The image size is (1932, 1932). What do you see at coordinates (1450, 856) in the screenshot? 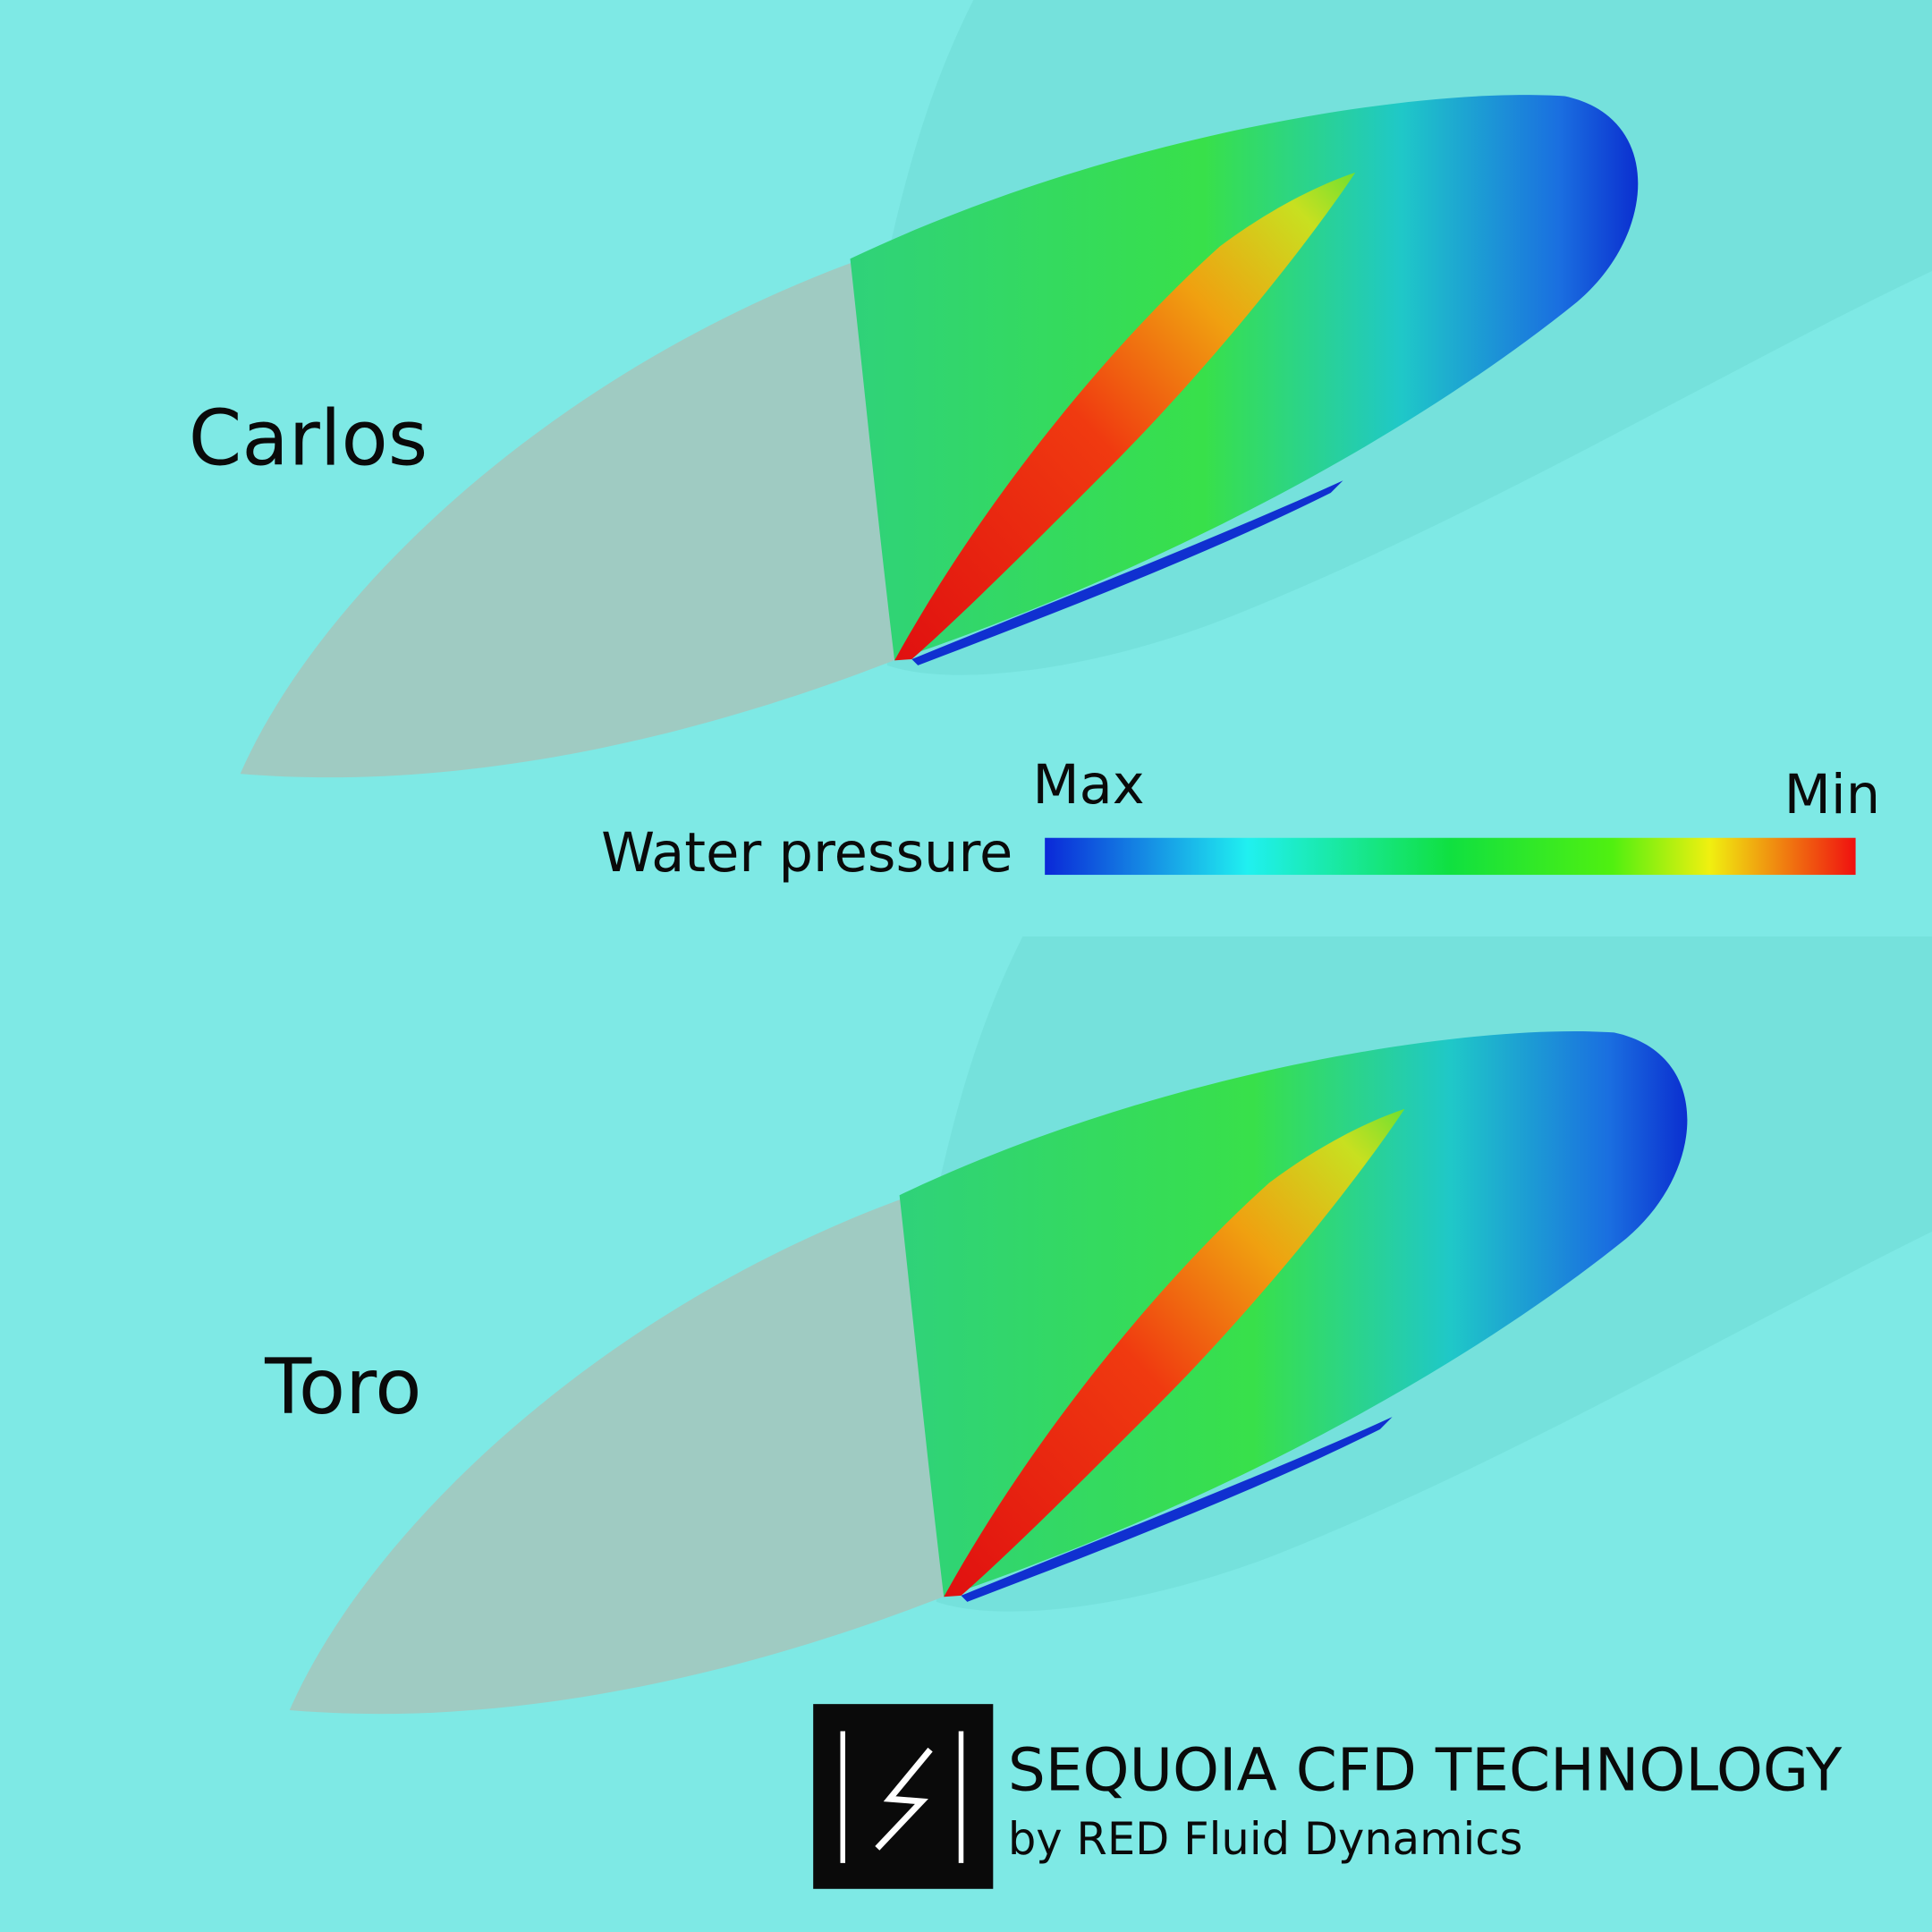
I see `color-scale` at bounding box center [1450, 856].